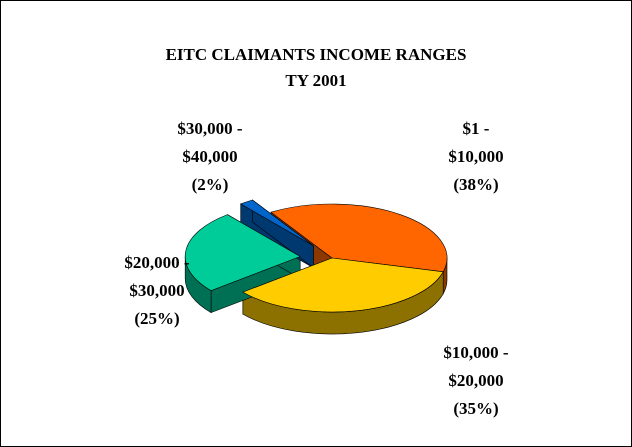 The image size is (632, 447). I want to click on chart-subtitle: TY 2001, so click(315, 80).